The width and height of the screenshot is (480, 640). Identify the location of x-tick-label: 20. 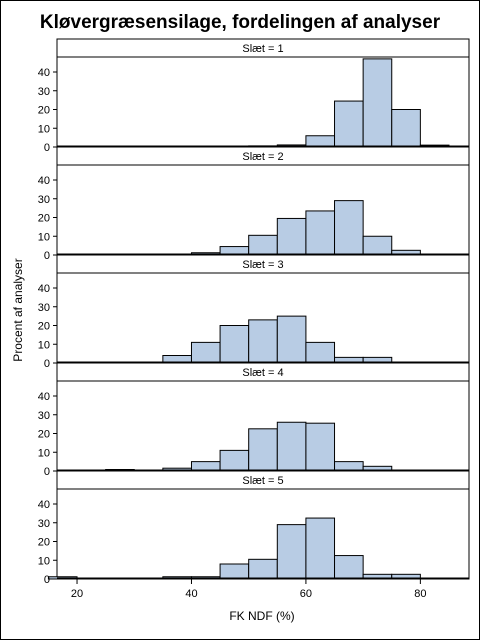
(77, 594).